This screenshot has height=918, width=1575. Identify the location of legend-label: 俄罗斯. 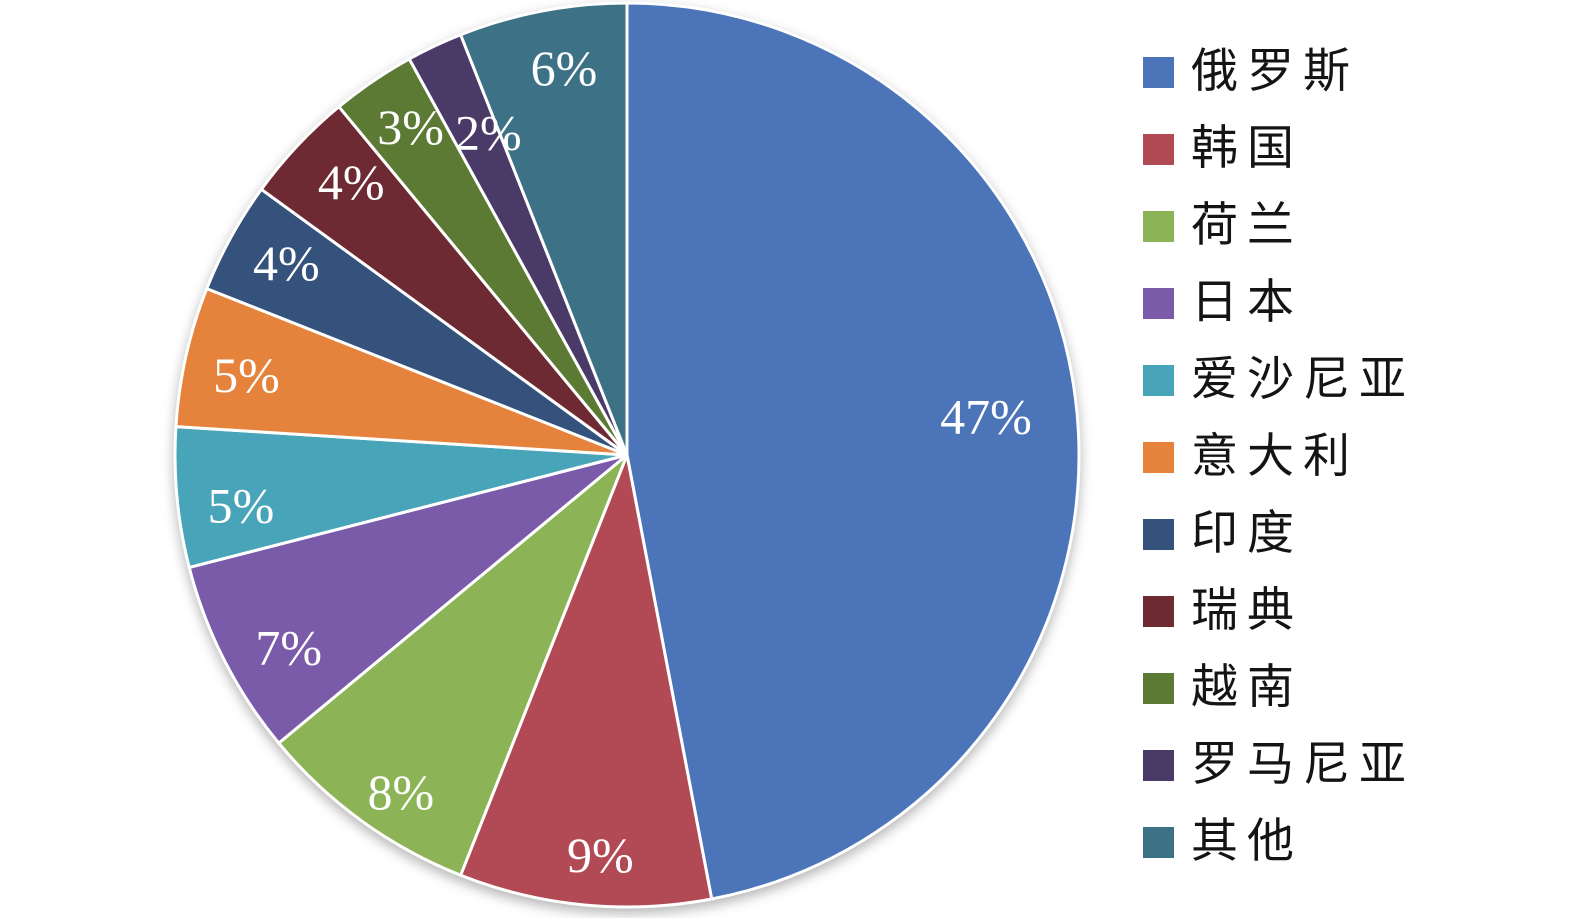
(1275, 72).